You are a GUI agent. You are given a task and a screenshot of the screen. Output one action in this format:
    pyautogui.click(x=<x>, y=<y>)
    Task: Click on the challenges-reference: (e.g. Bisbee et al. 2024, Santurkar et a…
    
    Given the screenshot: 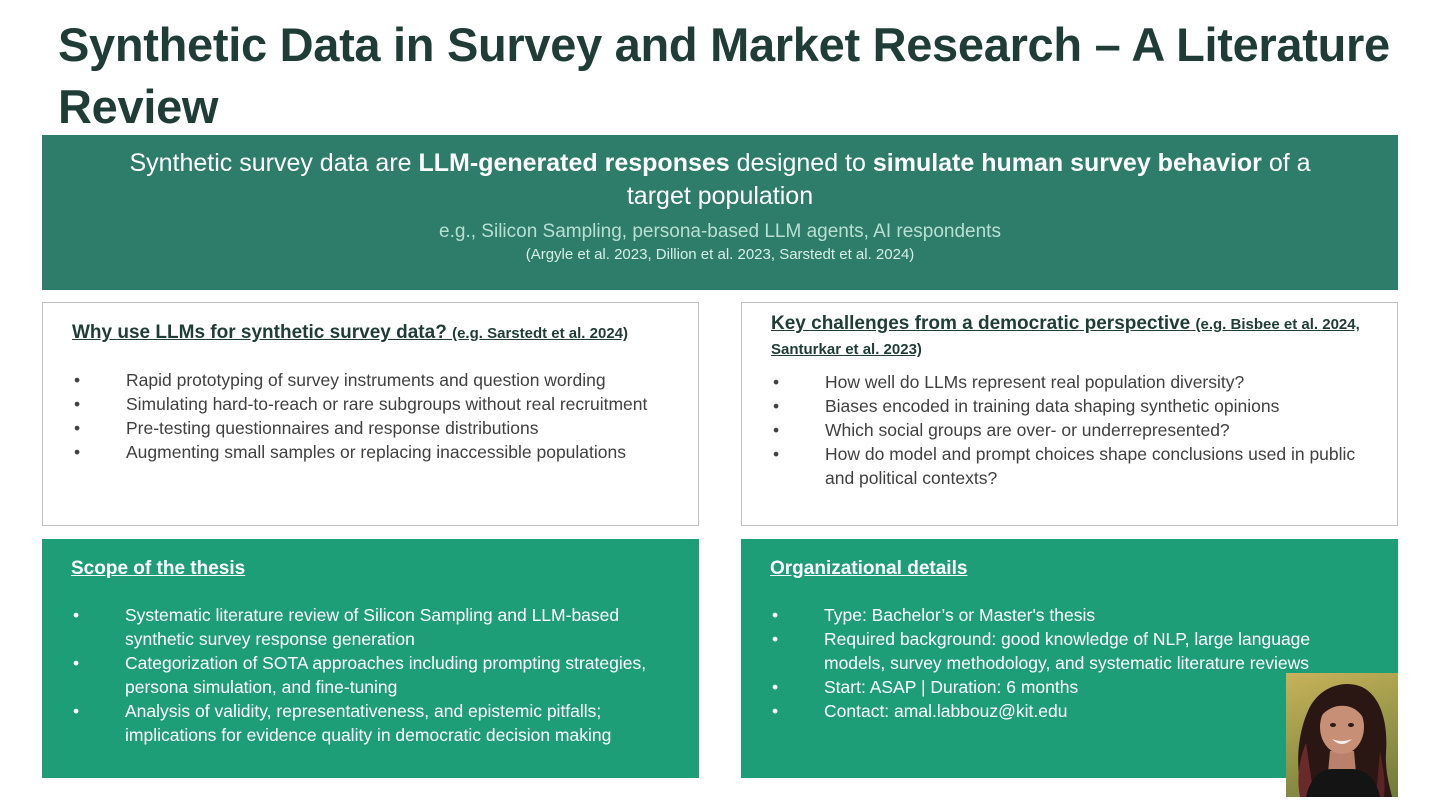 What is the action you would take?
    pyautogui.click(x=1065, y=337)
    